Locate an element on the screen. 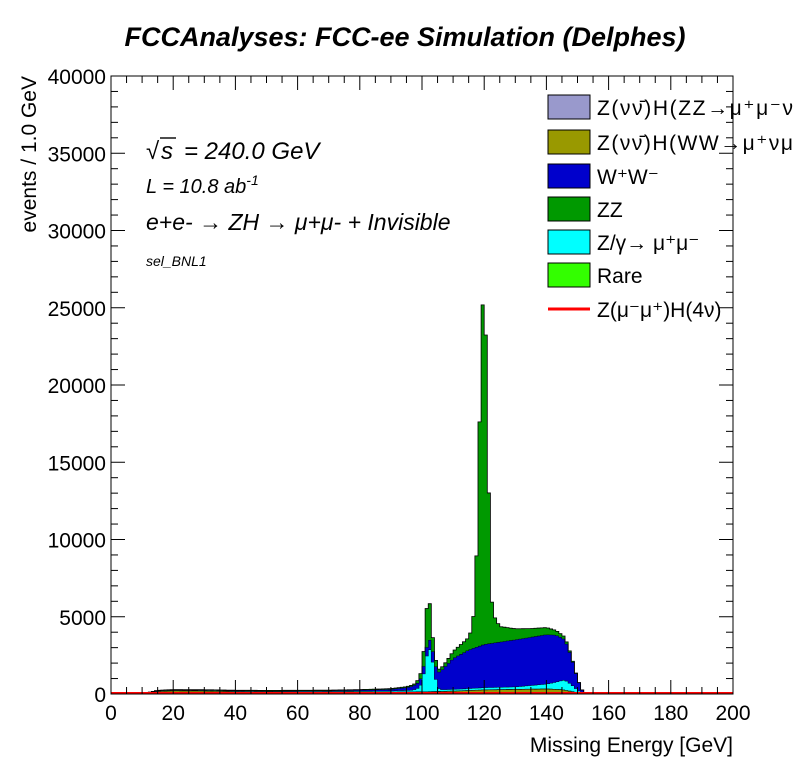 The width and height of the screenshot is (796, 772). x-tick-label: 100 is located at coordinates (421, 713).